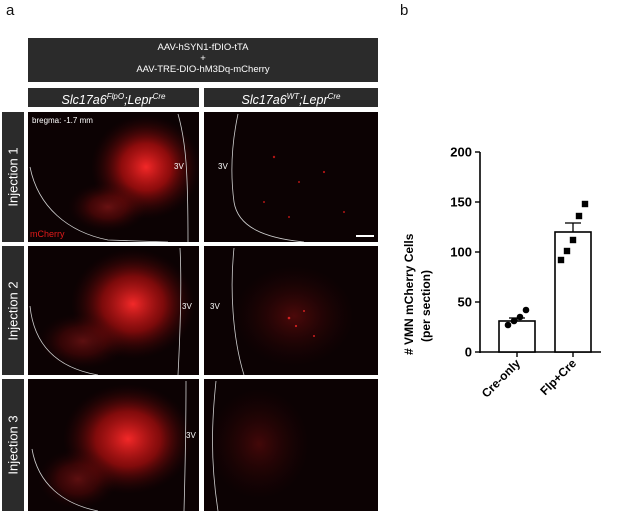 This screenshot has height=516, width=617. What do you see at coordinates (291, 177) in the screenshot?
I see `micrograph-row1-wt: 3V` at bounding box center [291, 177].